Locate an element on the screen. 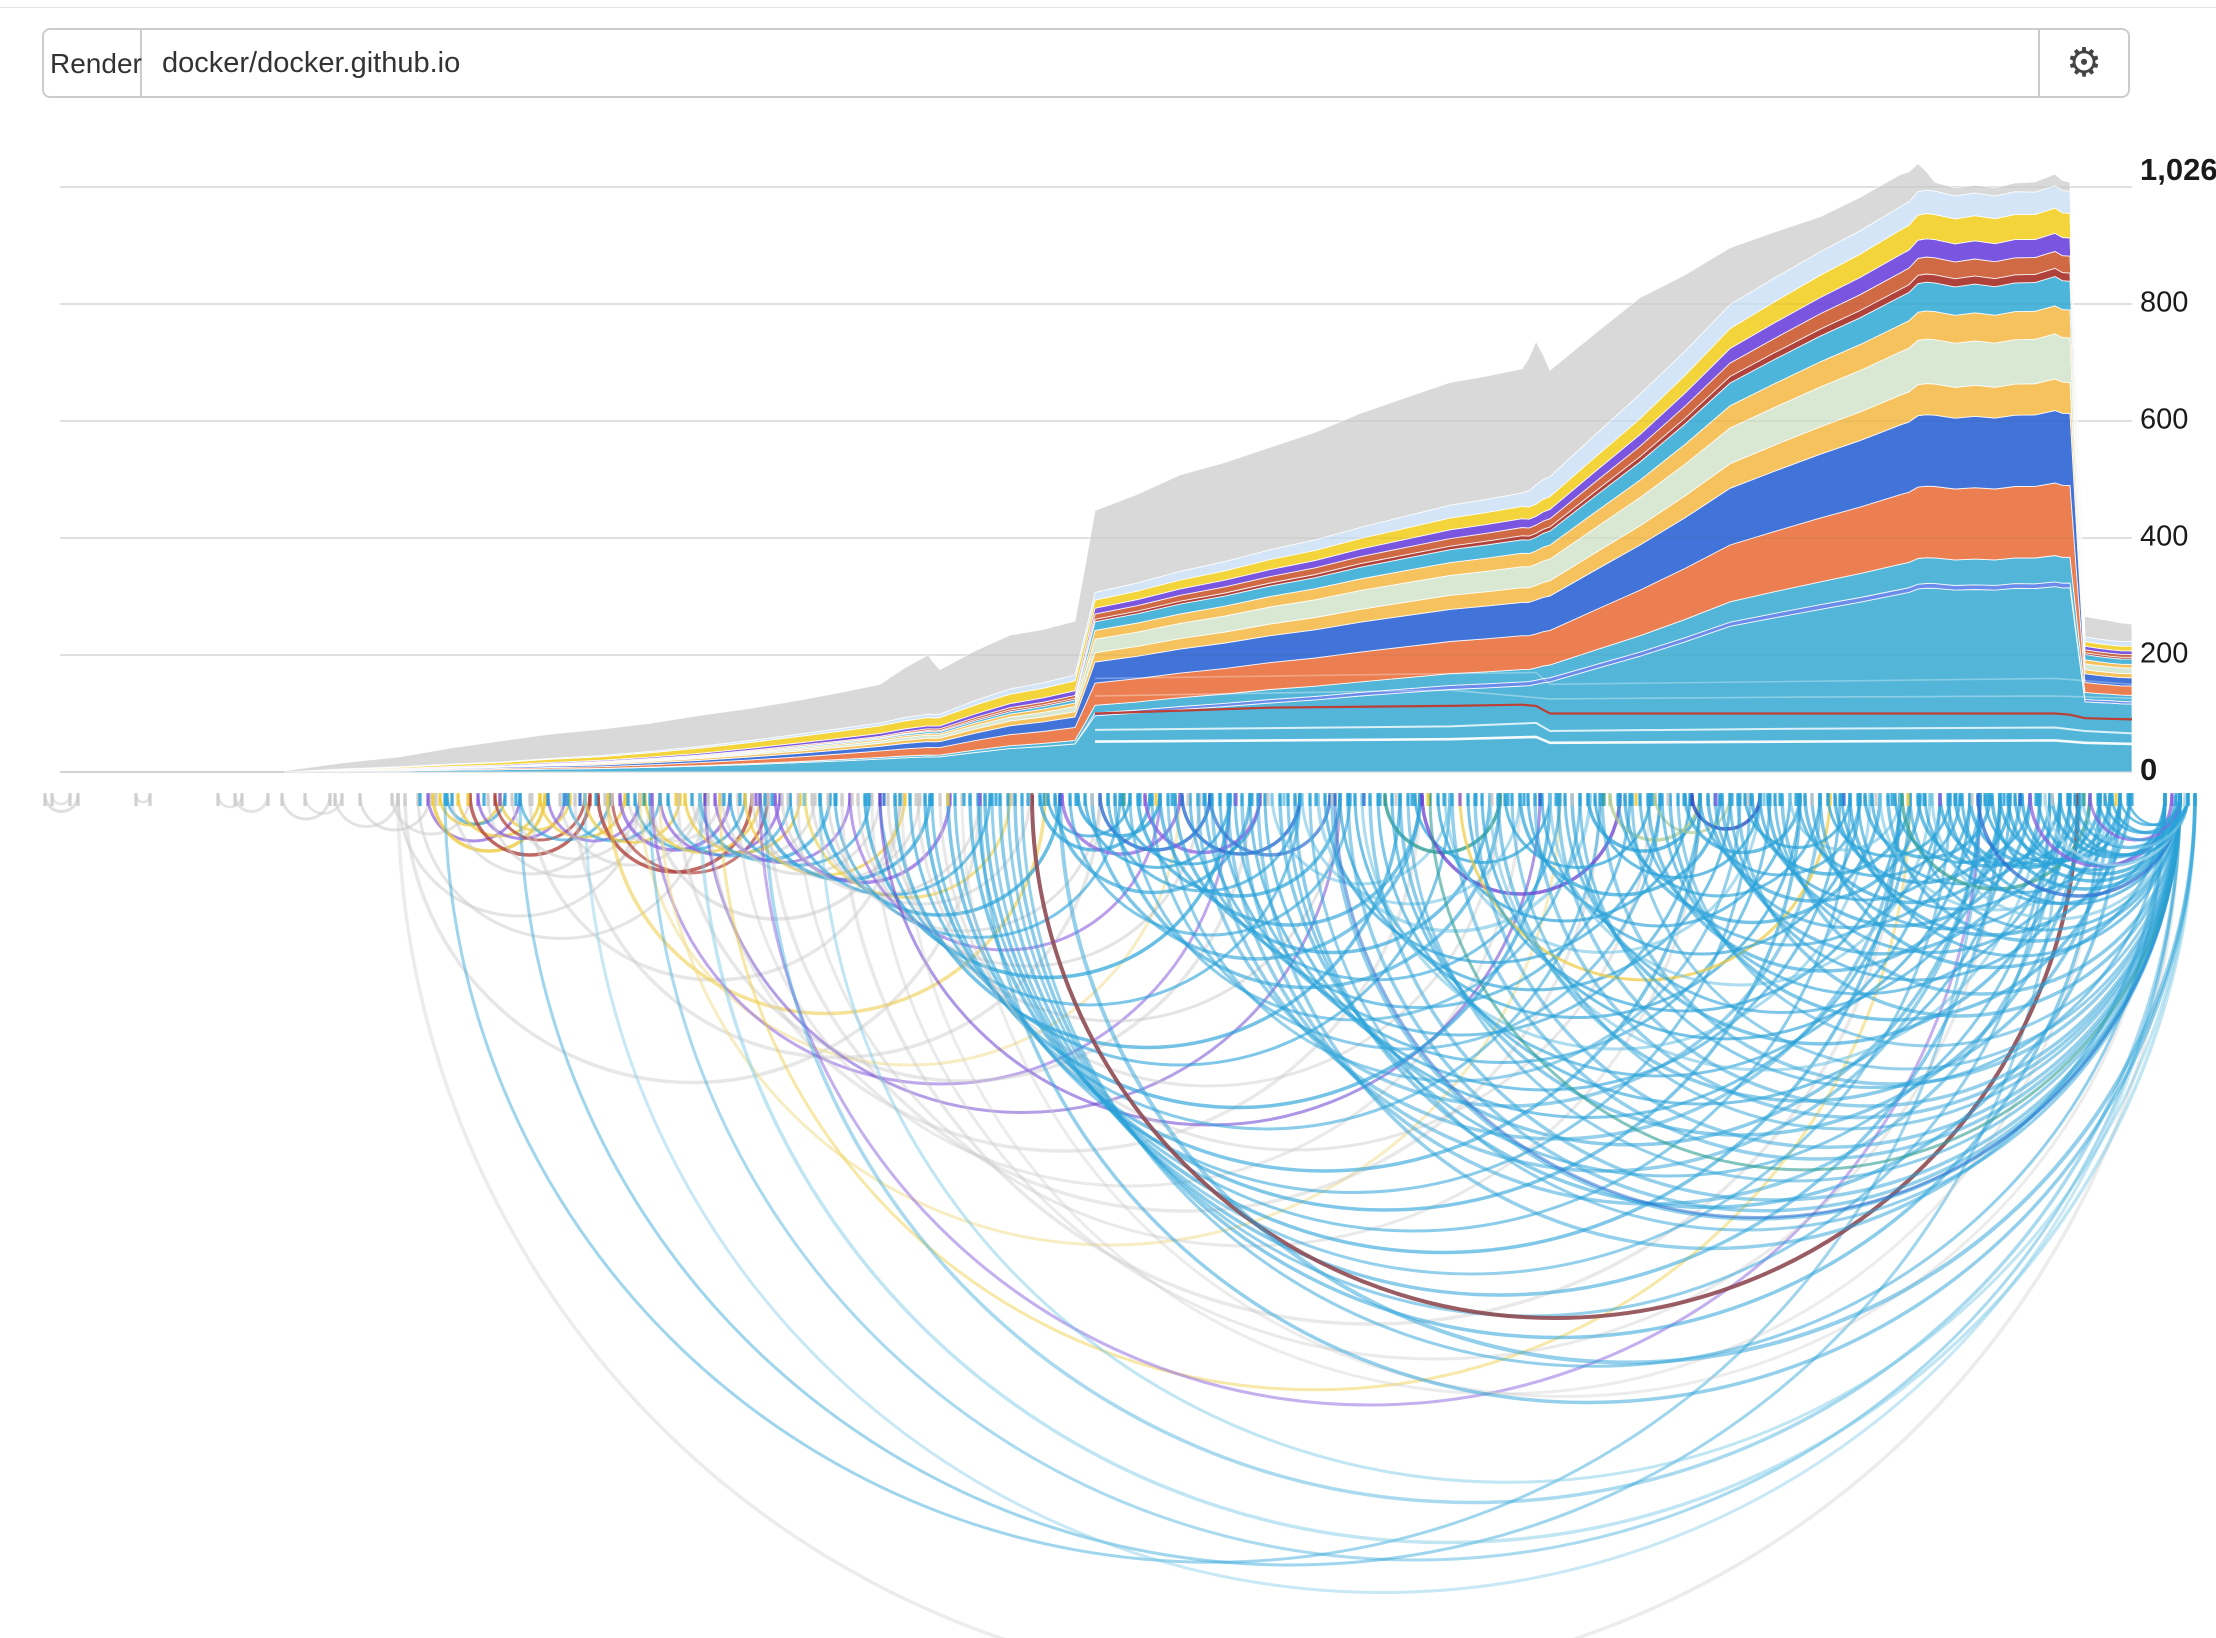 This screenshot has height=1638, width=2216. y-axis-labels: 1,026 800 600 400 200 0 is located at coordinates (2178, 469).